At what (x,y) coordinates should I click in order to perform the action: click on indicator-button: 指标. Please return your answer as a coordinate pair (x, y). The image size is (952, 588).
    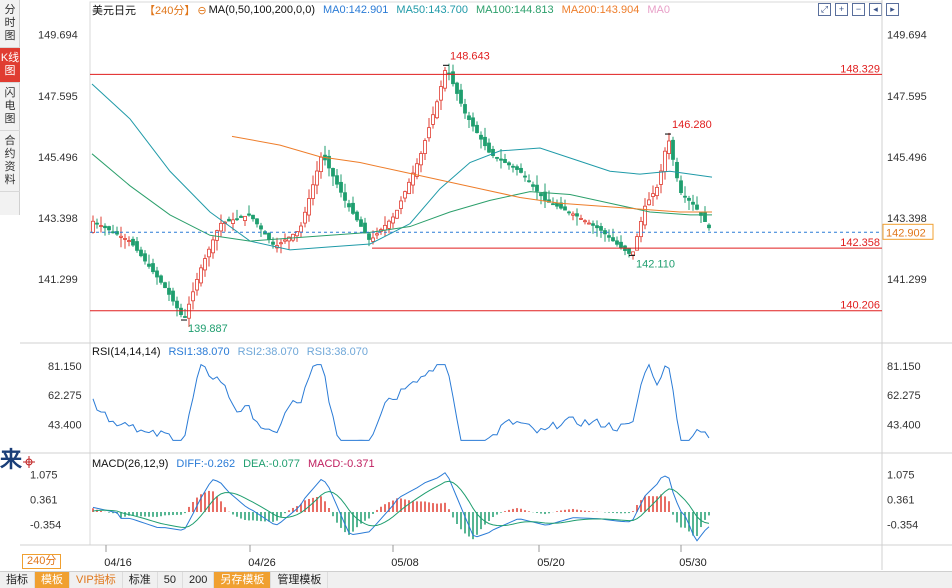
    Looking at the image, I should click on (17, 580).